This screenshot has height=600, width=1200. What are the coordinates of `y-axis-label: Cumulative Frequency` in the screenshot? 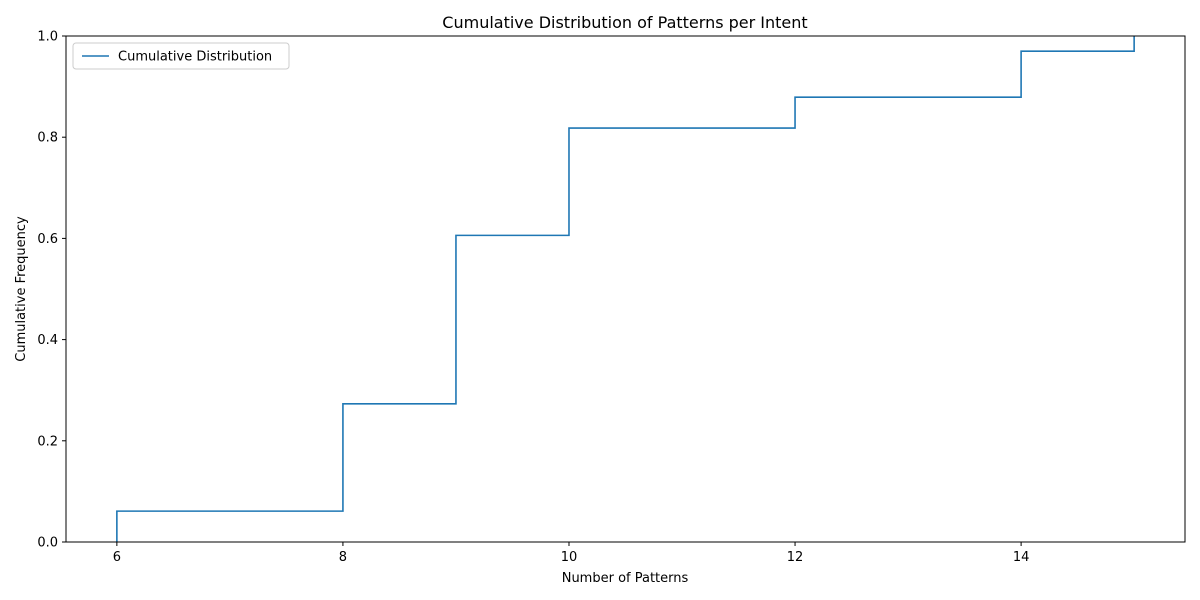 It's located at (21, 289).